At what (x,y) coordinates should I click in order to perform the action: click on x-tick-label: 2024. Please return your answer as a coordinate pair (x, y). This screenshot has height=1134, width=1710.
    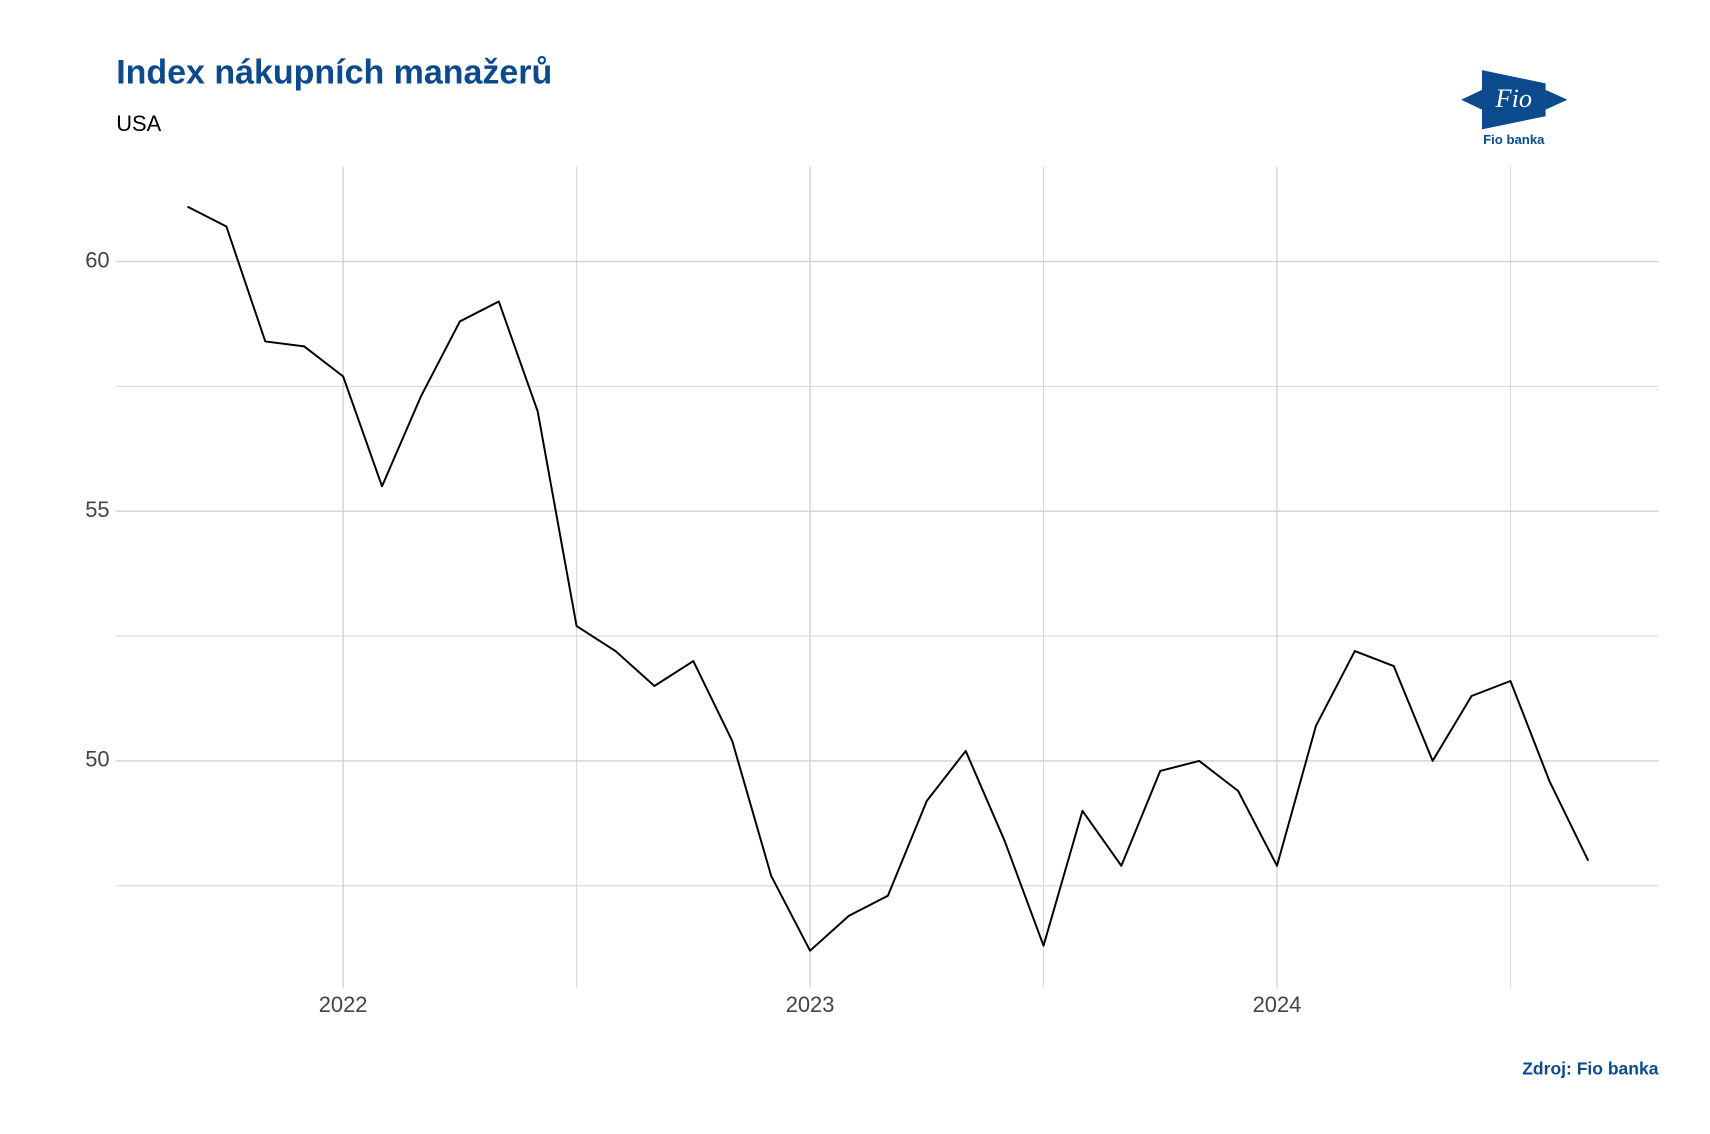
    Looking at the image, I should click on (1277, 1004).